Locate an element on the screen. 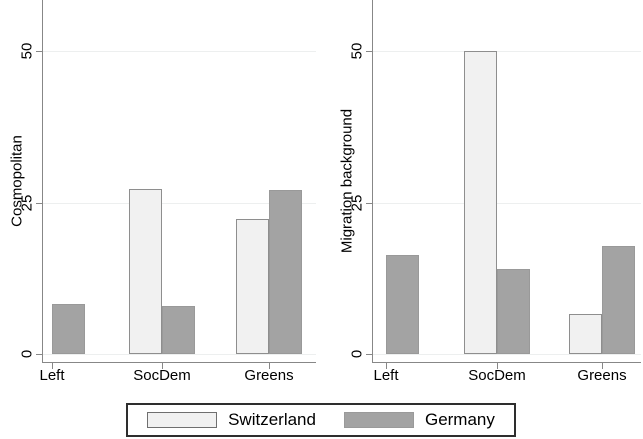 This screenshot has height=439, width=643. legend-label-switzerland: Switzerland is located at coordinates (272, 419).